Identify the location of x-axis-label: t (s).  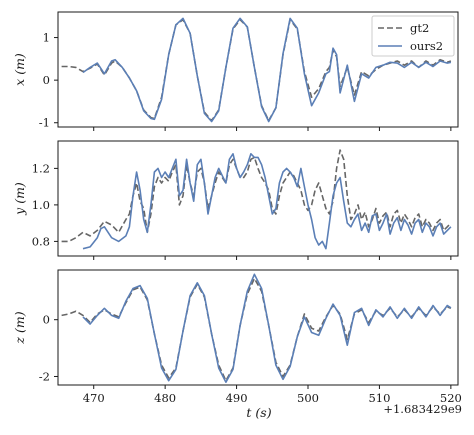
(258, 412).